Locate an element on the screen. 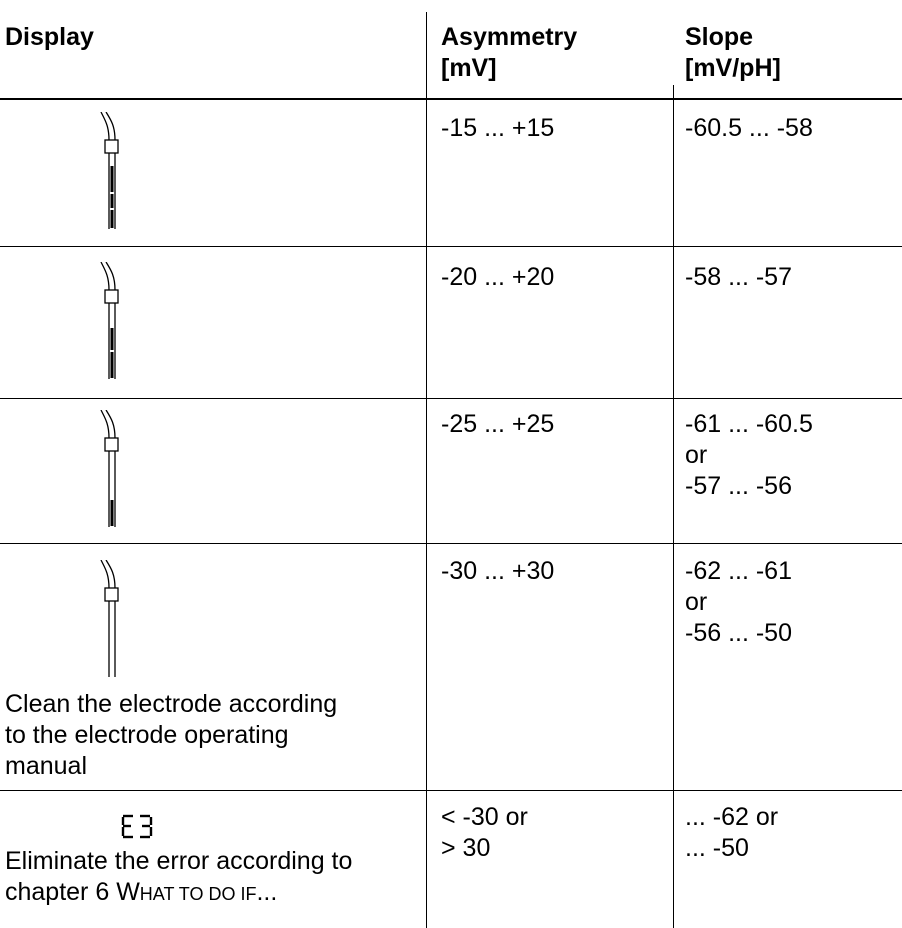  chapter-link: WHAT TO DO IF is located at coordinates (186, 892).